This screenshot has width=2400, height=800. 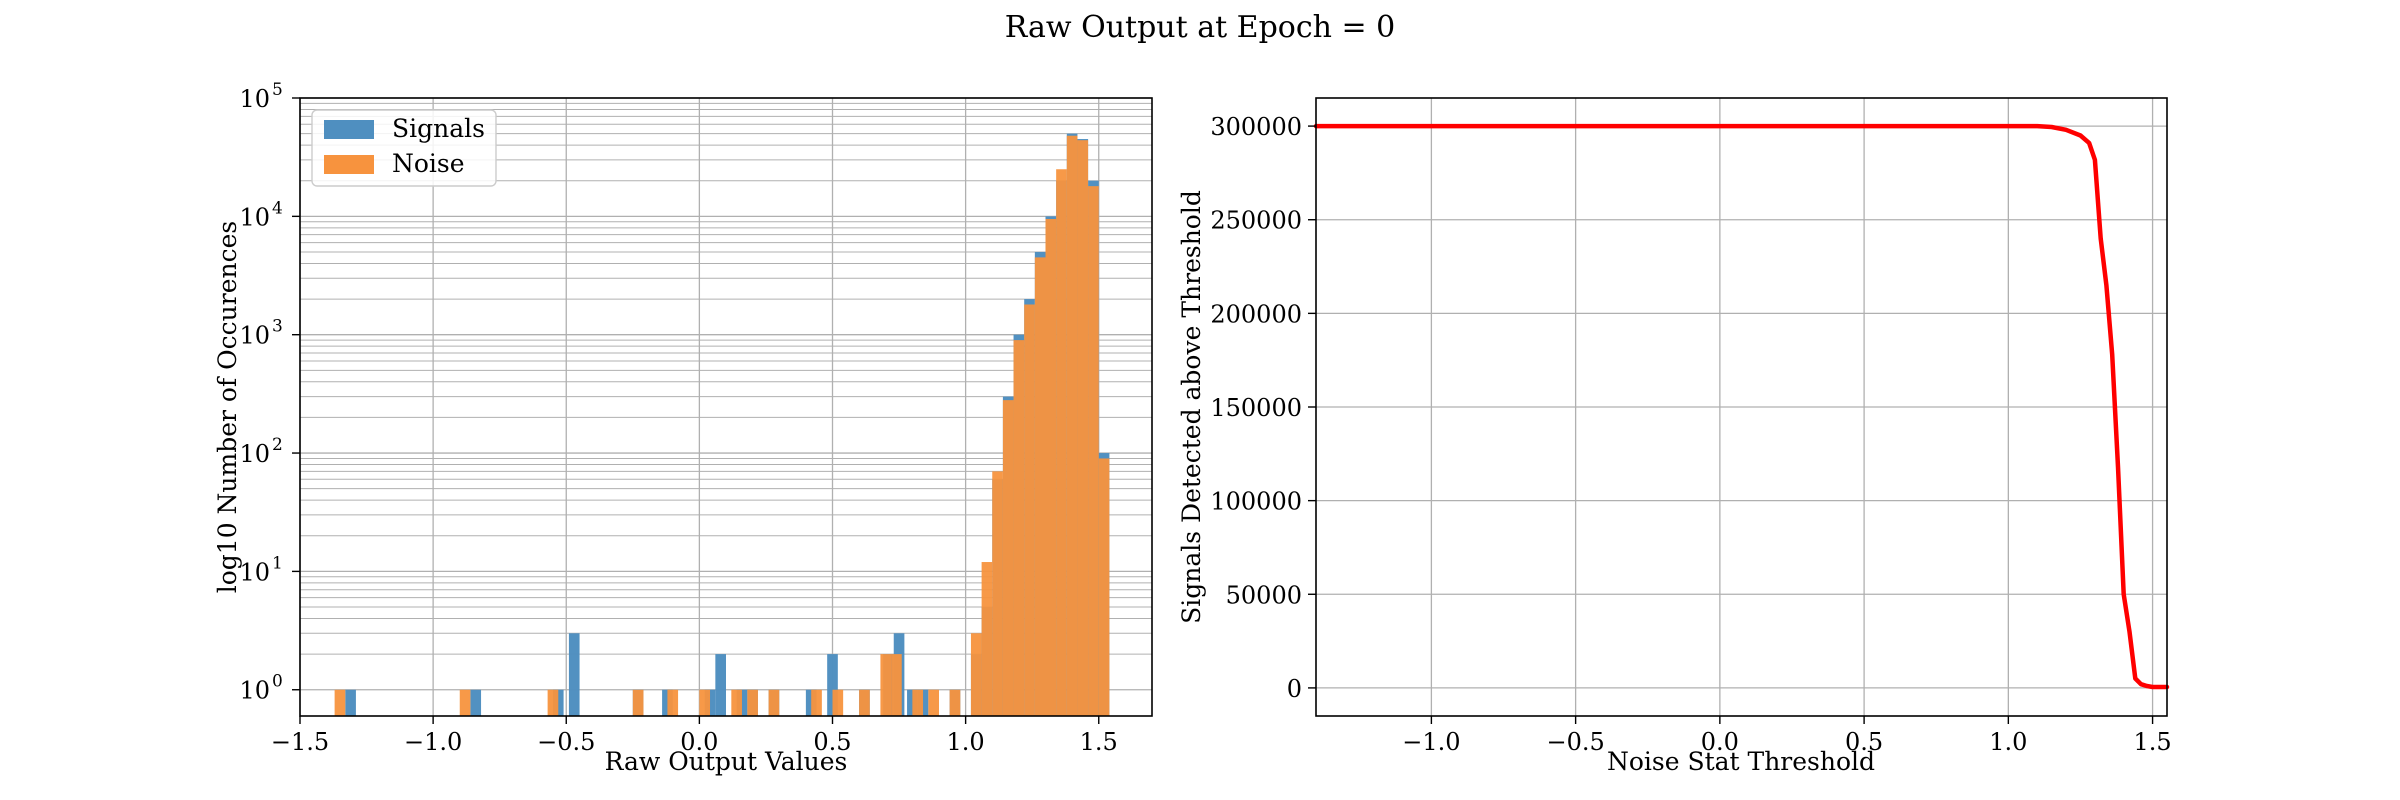 What do you see at coordinates (277, 445) in the screenshot?
I see `y-tick-exponent: 2` at bounding box center [277, 445].